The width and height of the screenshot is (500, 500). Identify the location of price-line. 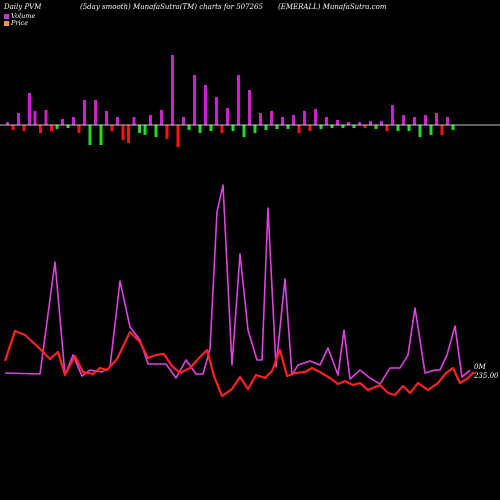
(239, 363).